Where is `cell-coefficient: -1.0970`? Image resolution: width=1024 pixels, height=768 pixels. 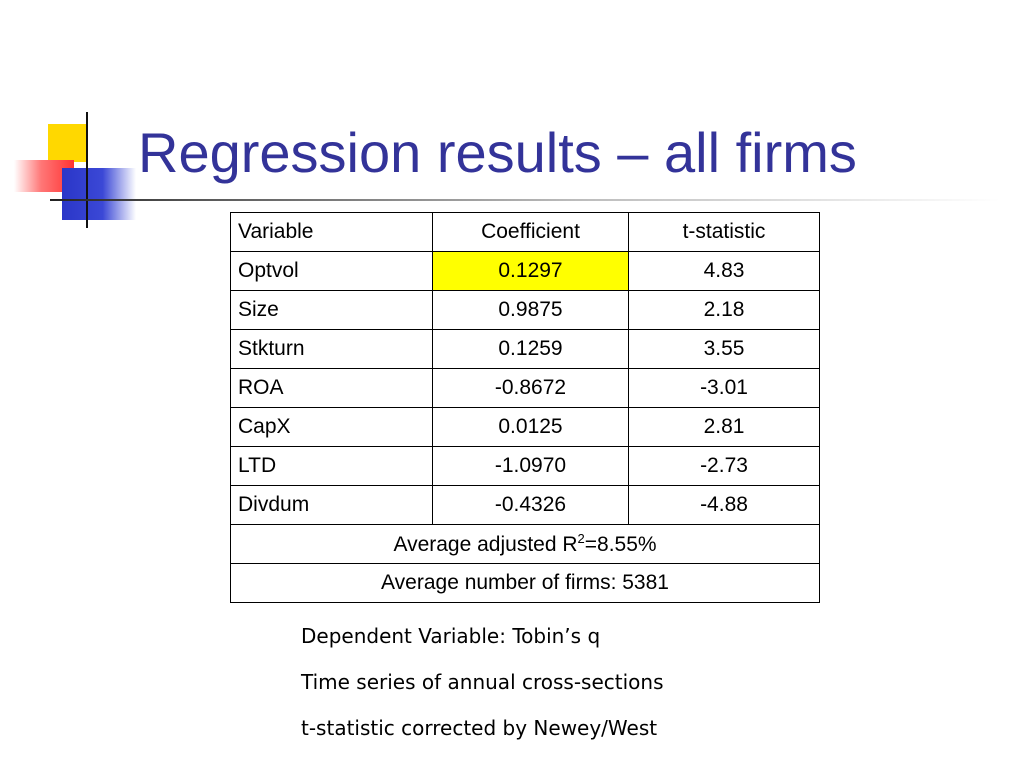 cell-coefficient: -1.0970 is located at coordinates (530, 466).